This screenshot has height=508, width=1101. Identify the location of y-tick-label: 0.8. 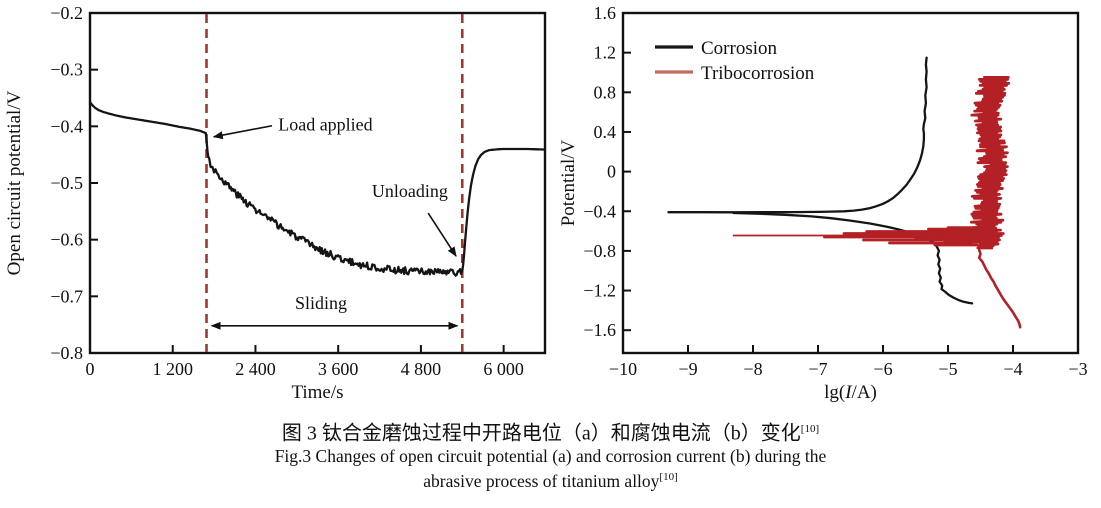
(605, 92).